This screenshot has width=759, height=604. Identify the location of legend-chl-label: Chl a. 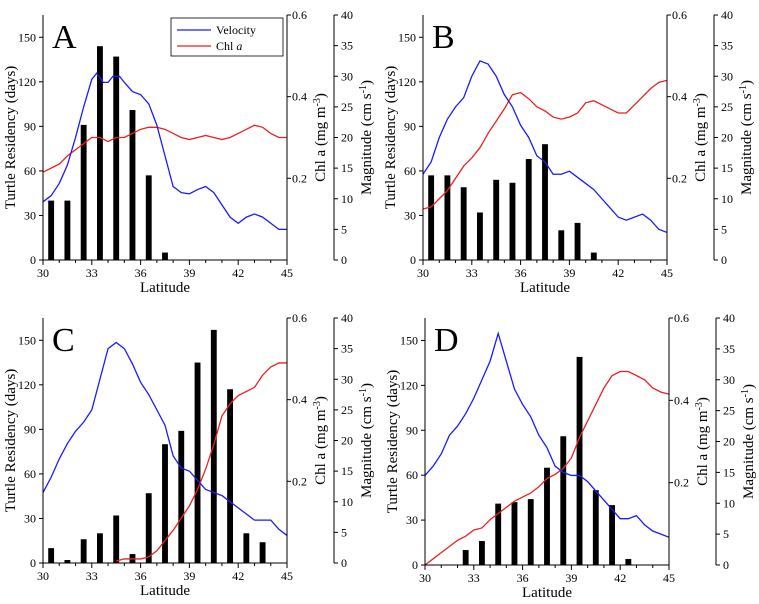
(229, 46).